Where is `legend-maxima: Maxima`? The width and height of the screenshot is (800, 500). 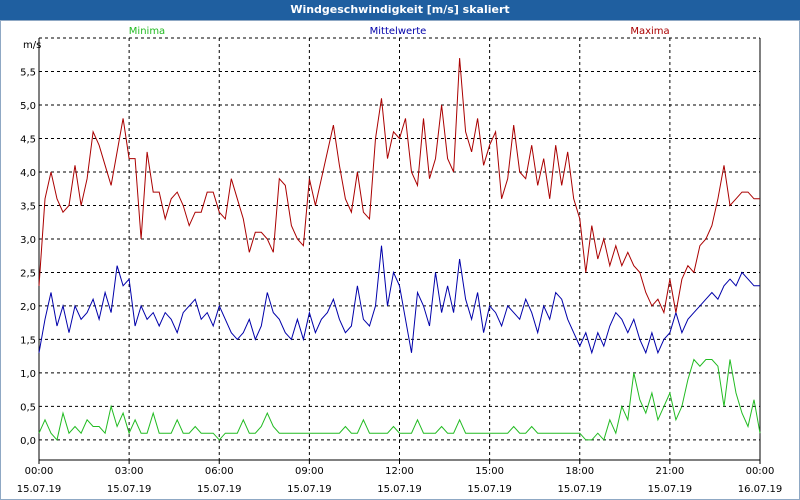 legend-maxima: Maxima is located at coordinates (649, 31).